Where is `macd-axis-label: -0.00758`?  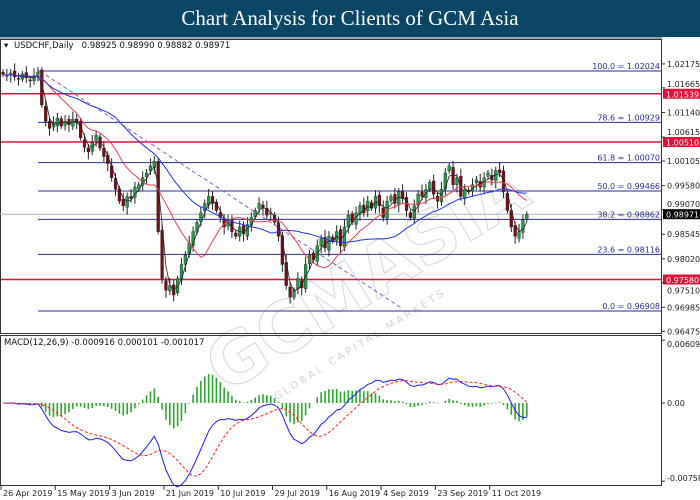
macd-axis-label: -0.00758 is located at coordinates (683, 478).